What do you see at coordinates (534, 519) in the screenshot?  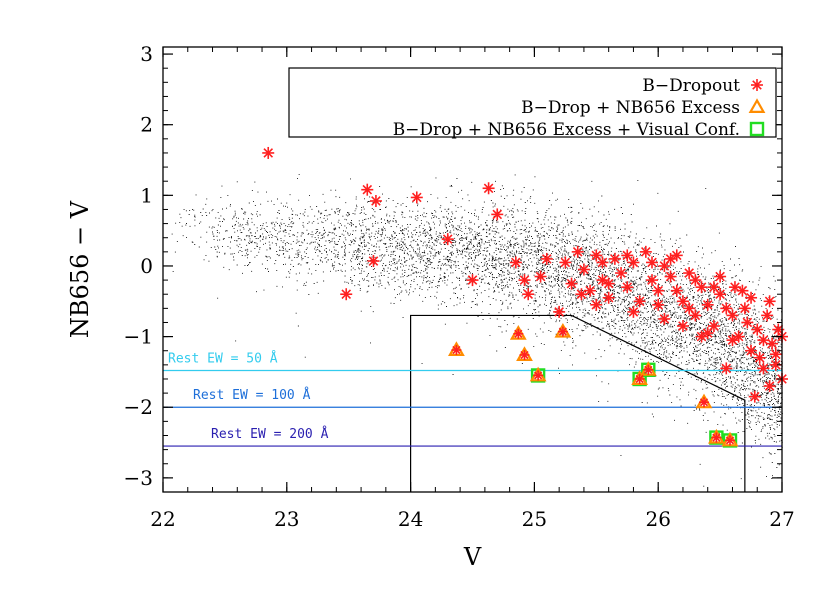 I see `x-tick-label-3: 25` at bounding box center [534, 519].